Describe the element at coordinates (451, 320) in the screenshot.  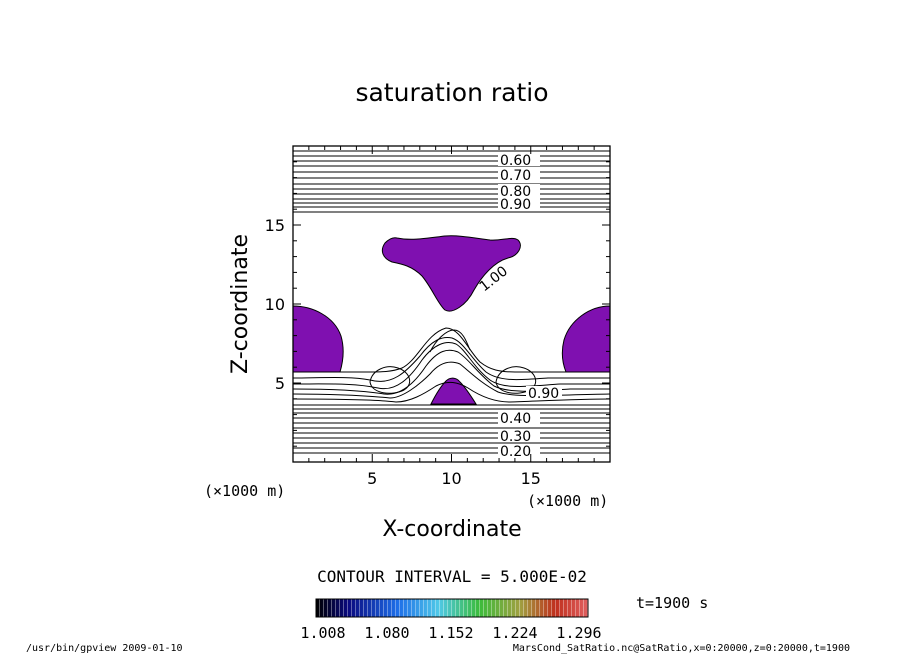
I see `supersaturation-regions` at that location.